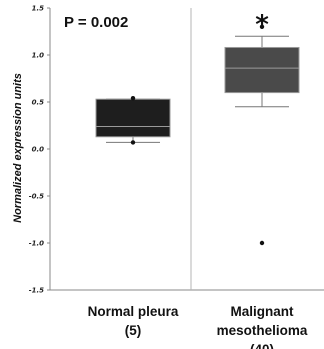 The image size is (324, 349). Describe the element at coordinates (38, 103) in the screenshot. I see `y-tick-label: 0.5` at that location.